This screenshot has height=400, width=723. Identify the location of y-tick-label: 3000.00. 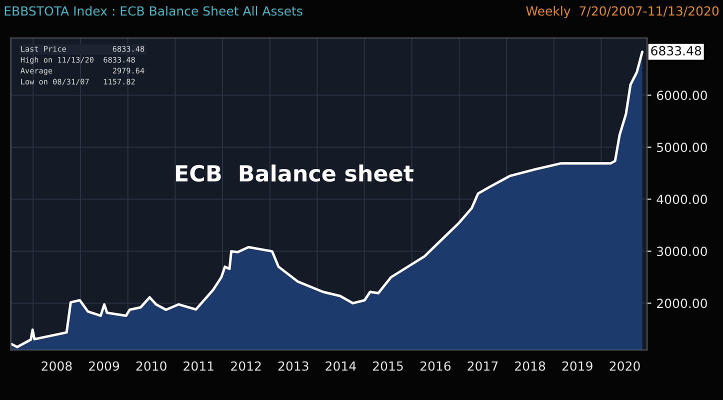
(682, 251).